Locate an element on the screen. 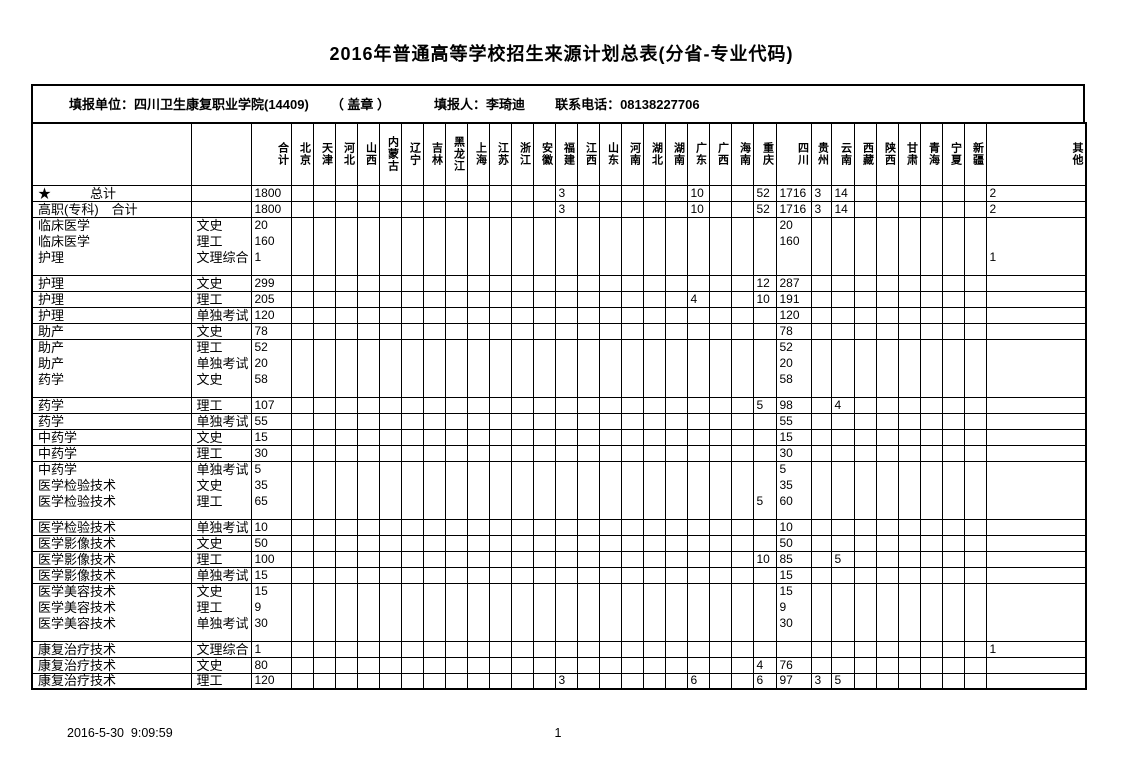 The width and height of the screenshot is (1123, 783). category-cell: 单独考试 is located at coordinates (221, 628).